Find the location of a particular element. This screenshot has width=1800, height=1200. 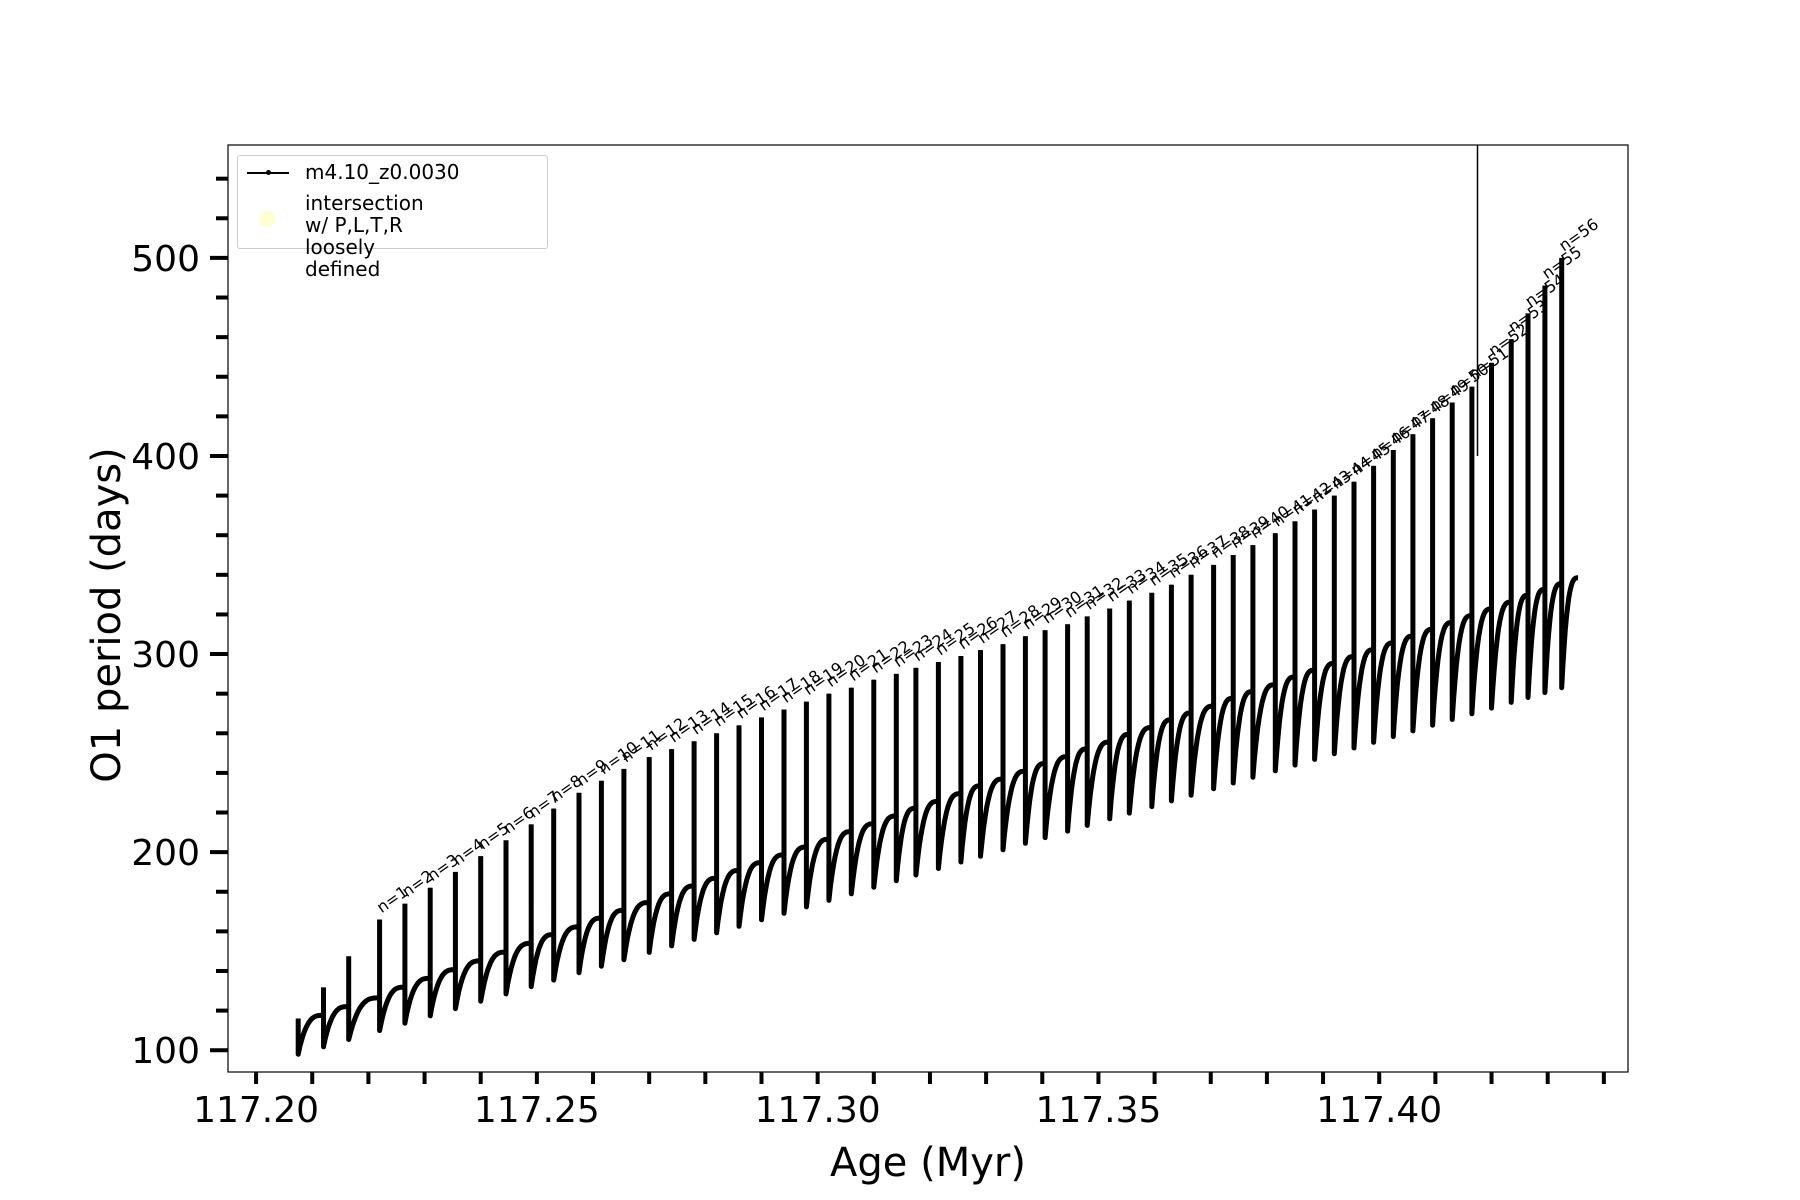

x-tick-label: 117.35 is located at coordinates (1098, 1110).